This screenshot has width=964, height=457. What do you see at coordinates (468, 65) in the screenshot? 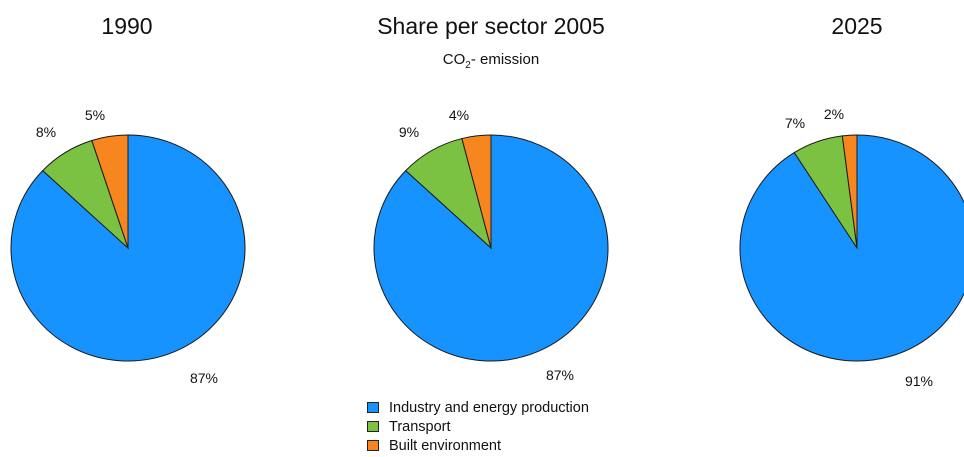
I see `subtitle-subscript: 2` at bounding box center [468, 65].